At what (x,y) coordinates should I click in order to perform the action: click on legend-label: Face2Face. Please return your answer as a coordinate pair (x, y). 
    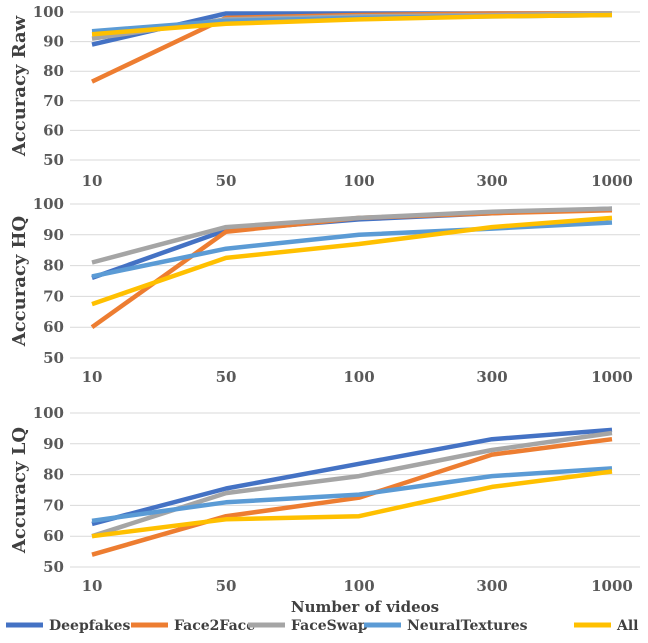
    Looking at the image, I should click on (214, 626).